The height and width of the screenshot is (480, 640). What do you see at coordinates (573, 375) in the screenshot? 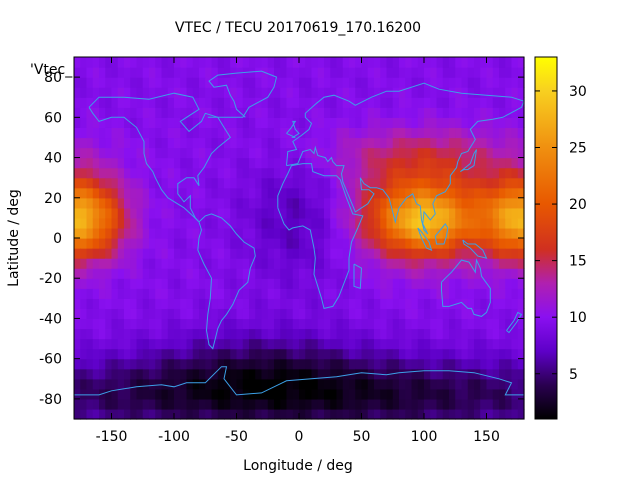
I see `colorbar-tick-label: 5` at bounding box center [573, 375].